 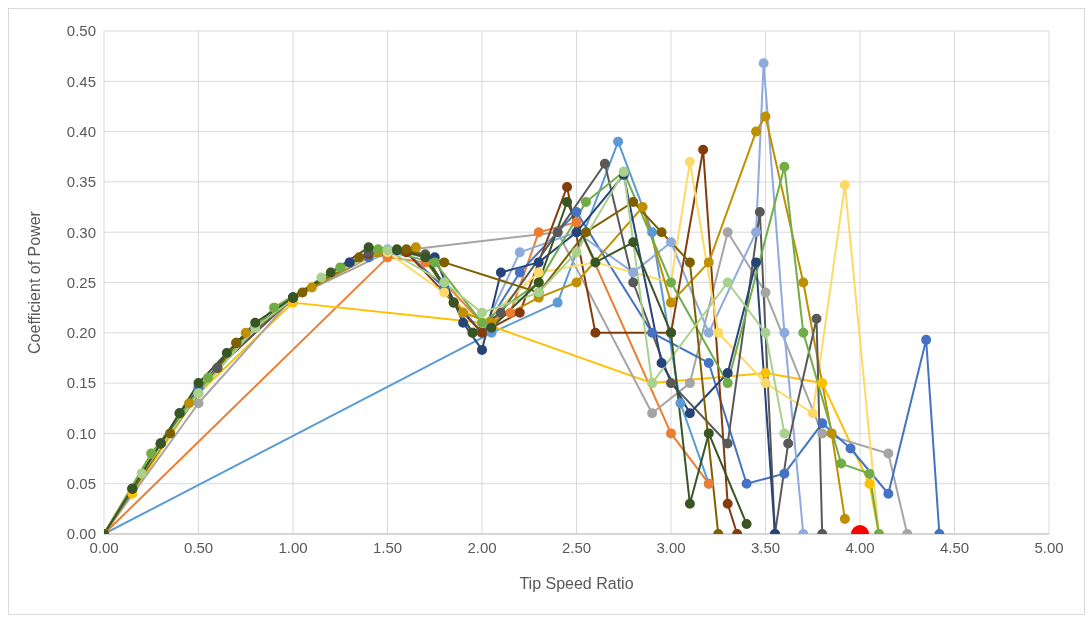 What do you see at coordinates (198, 547) in the screenshot?
I see `x-tick-label: 0.50` at bounding box center [198, 547].